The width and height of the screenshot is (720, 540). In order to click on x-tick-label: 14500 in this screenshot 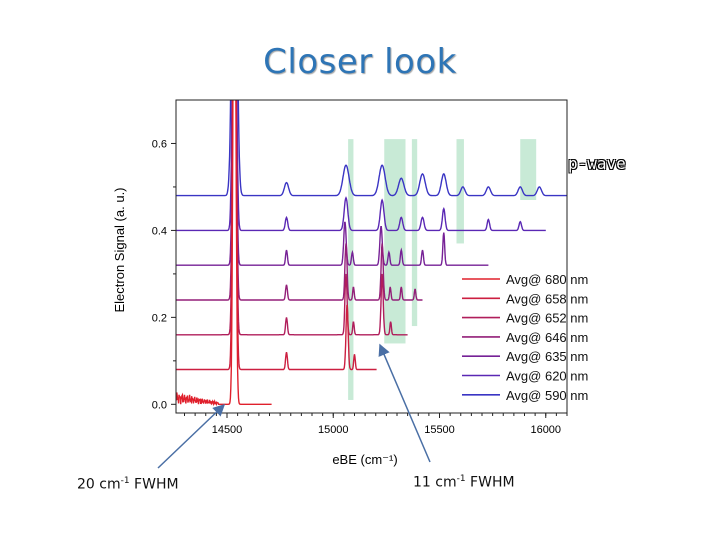, I will do `click(227, 430)`.